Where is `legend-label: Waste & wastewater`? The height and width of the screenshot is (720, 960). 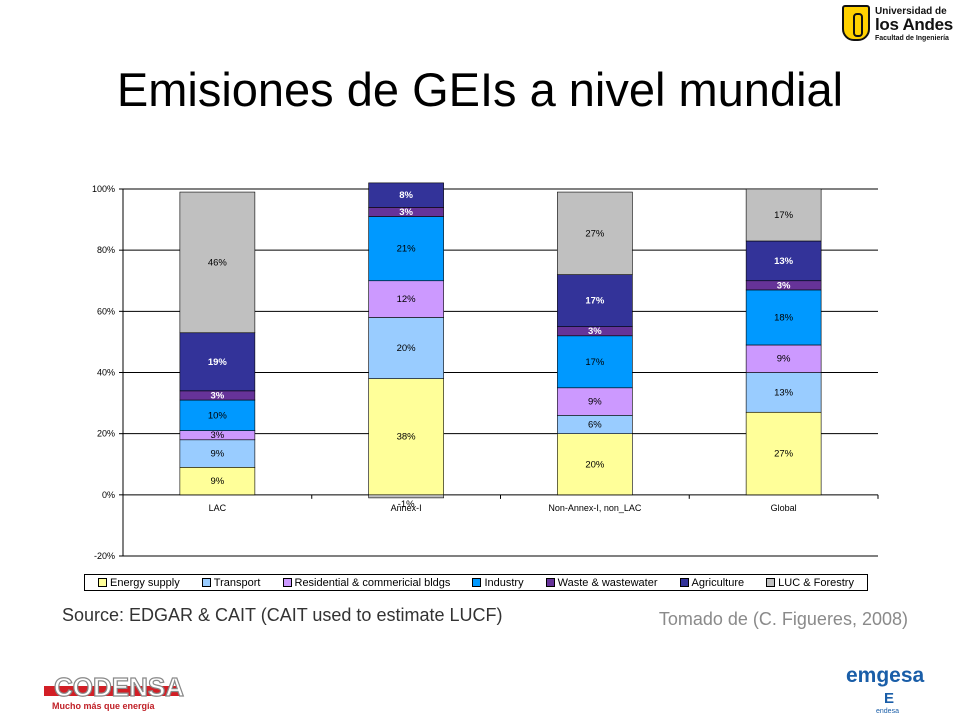
legend-label: Waste & wastewater is located at coordinates (607, 582).